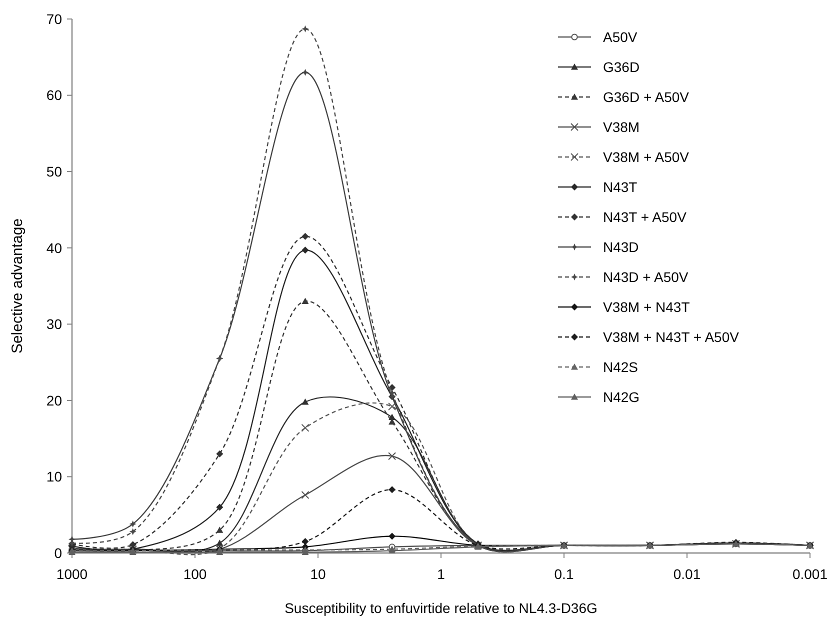  Describe the element at coordinates (441, 608) in the screenshot. I see `x-axis-title: Susceptibility to enfuvirtide relative to NL4.3-D36G` at that location.